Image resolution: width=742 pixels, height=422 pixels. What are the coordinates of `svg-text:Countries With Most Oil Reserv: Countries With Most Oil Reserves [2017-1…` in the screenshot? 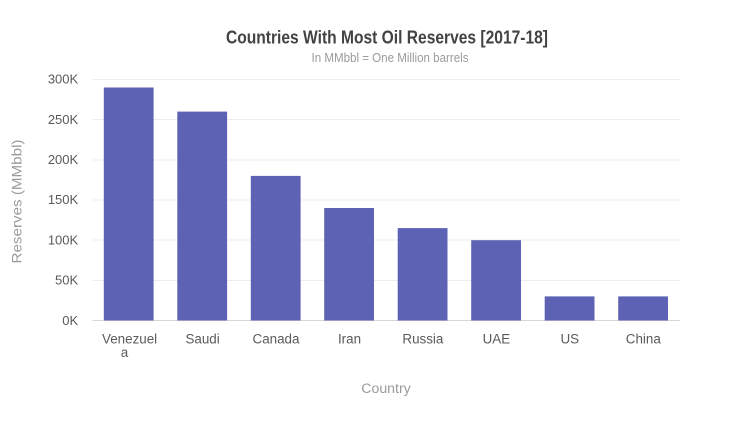 It's located at (387, 37).